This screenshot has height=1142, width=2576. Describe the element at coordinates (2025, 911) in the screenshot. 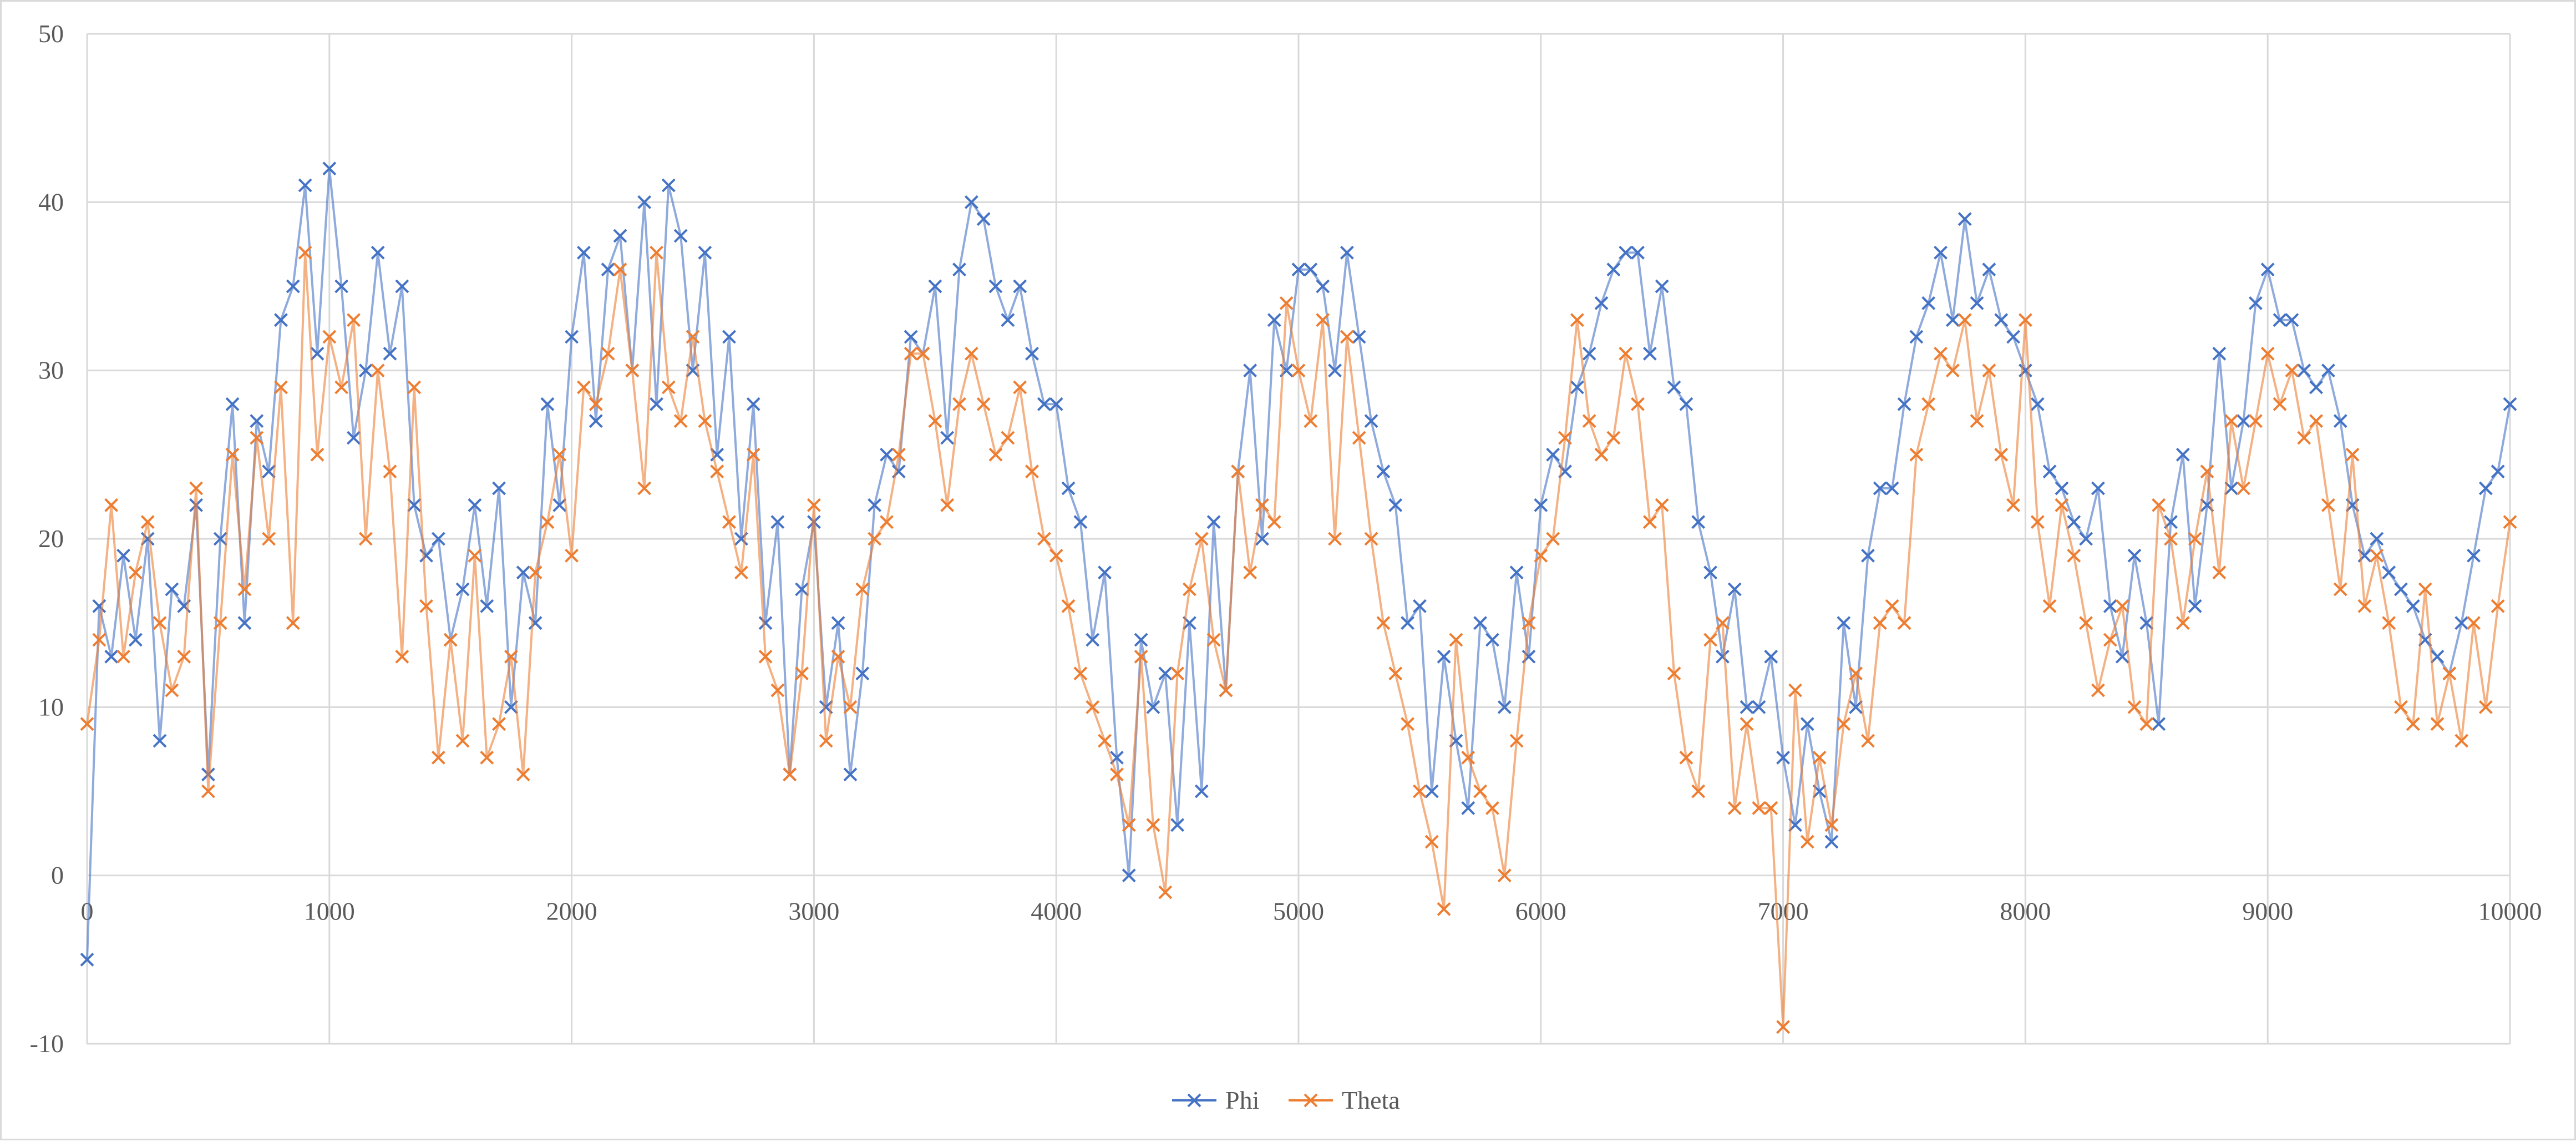

I see `x-tick-label: 8000` at that location.